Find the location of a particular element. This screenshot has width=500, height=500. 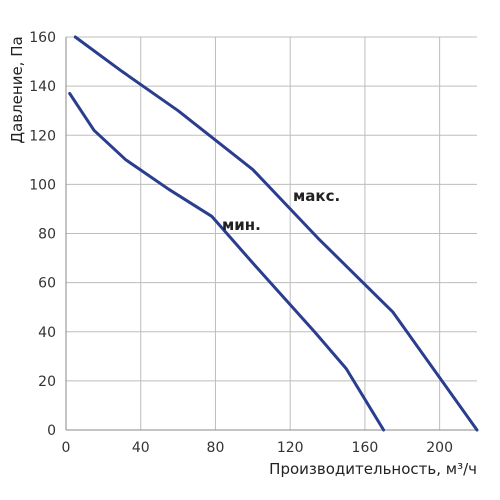

x-tick-label: 80 is located at coordinates (216, 448).